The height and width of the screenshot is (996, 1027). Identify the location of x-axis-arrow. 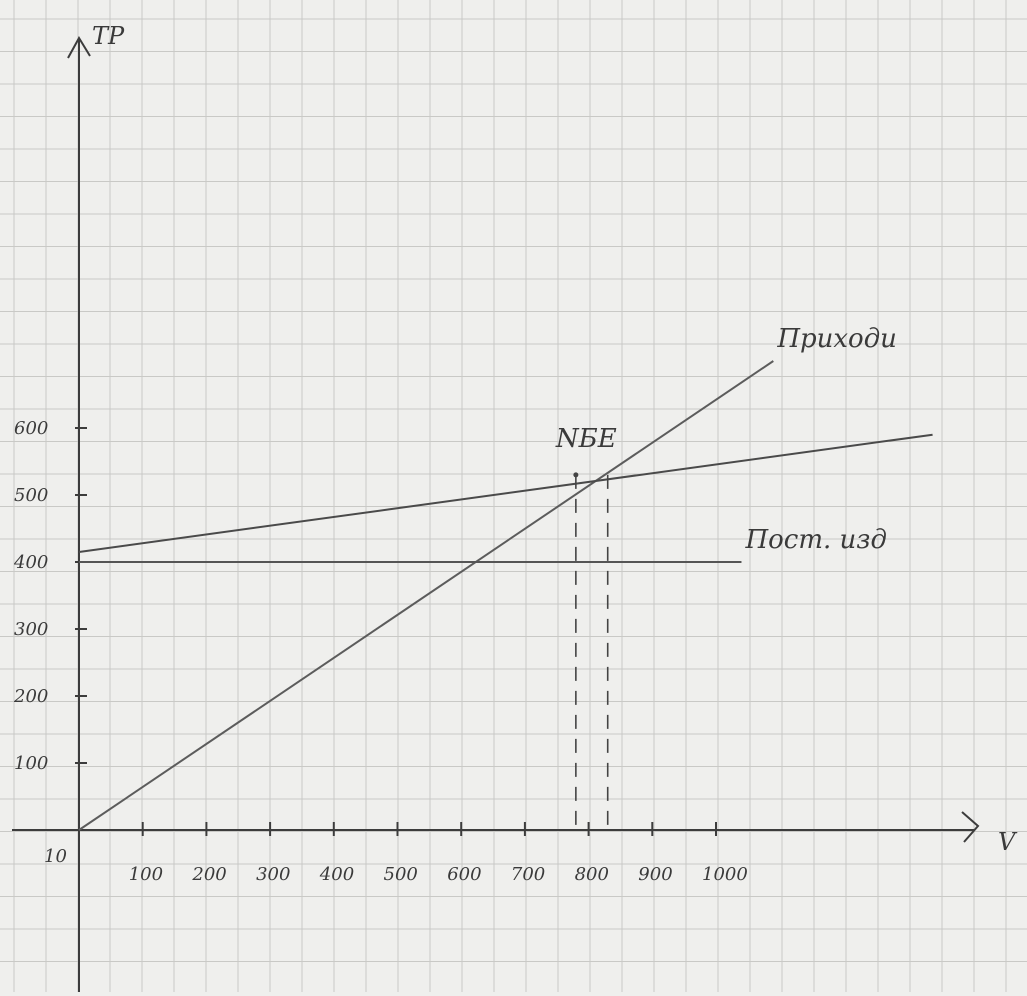
(970, 827).